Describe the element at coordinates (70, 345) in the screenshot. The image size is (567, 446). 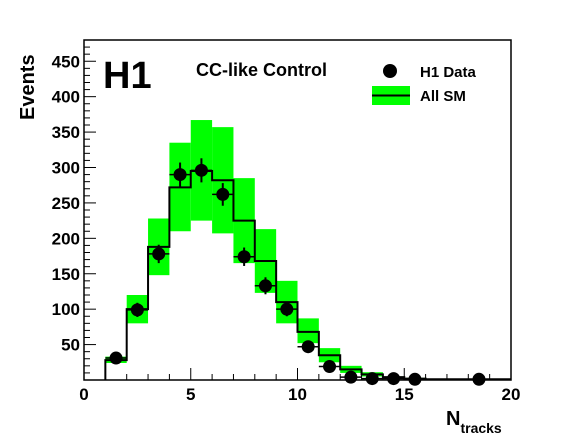
I see `y-tick-label: 50` at that location.